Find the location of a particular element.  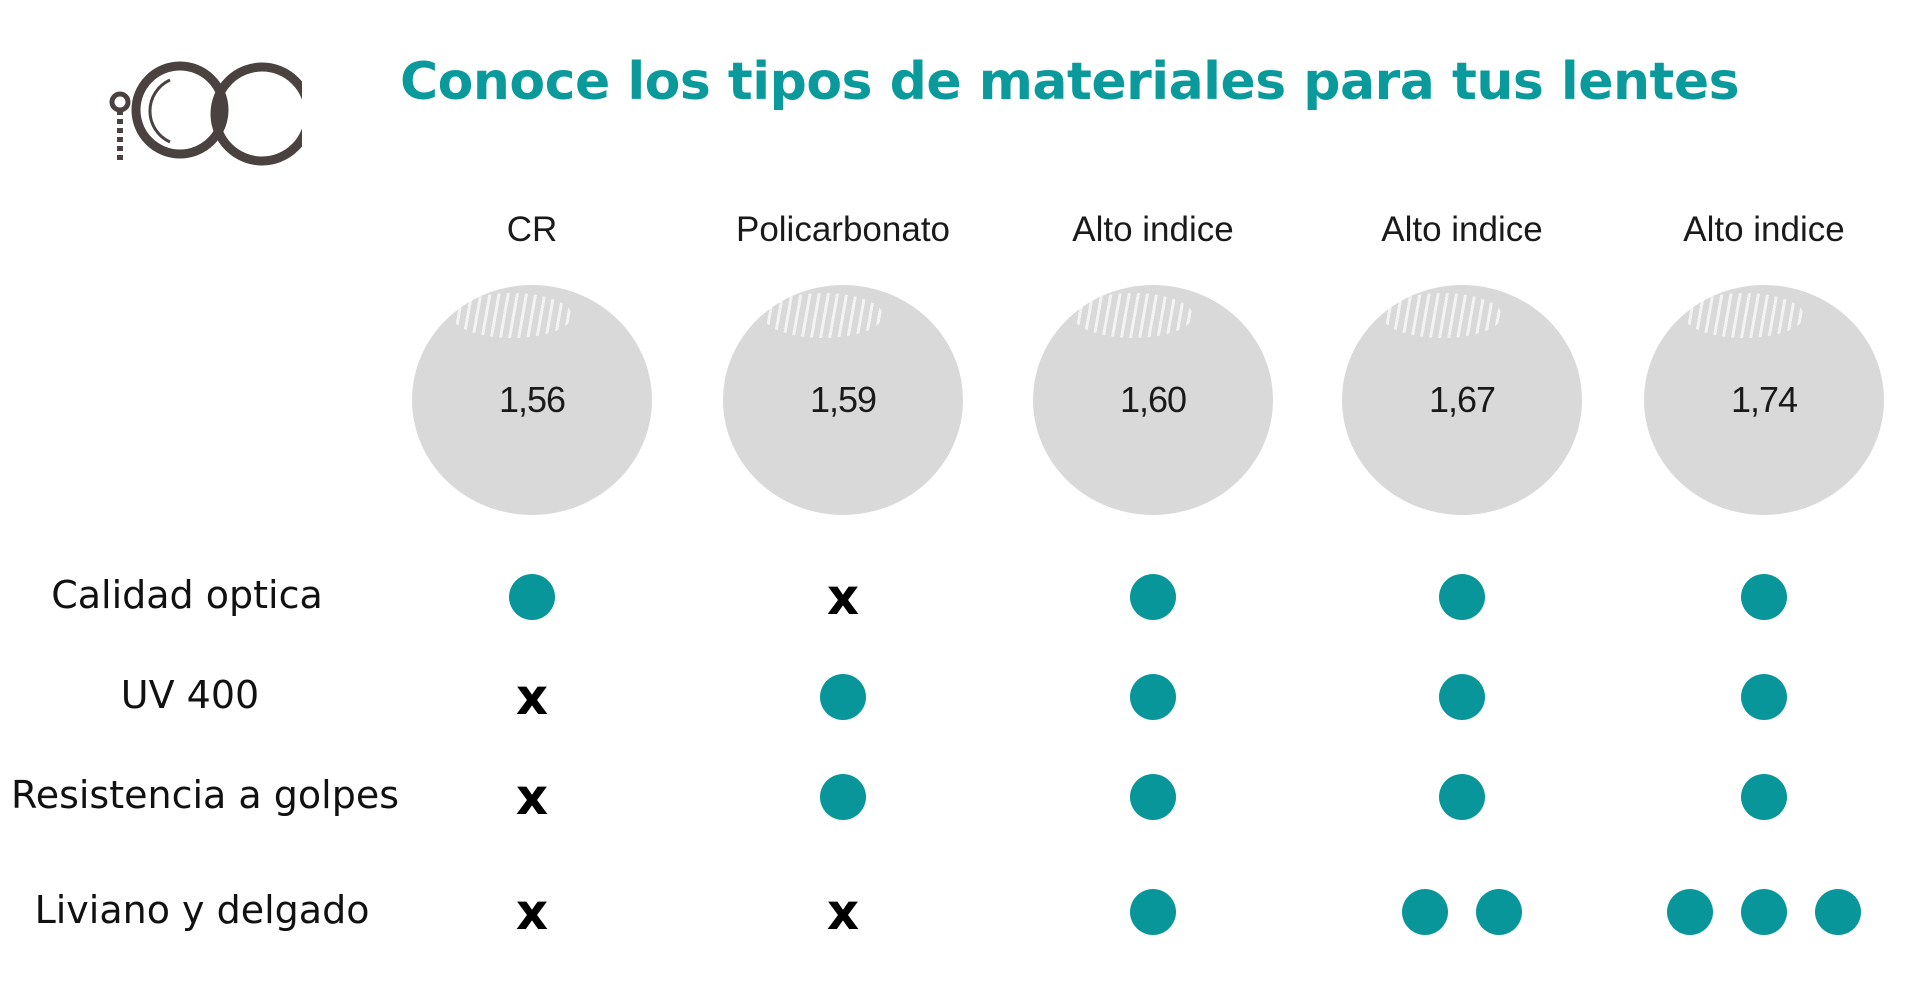

lens-index-disc: 1,56 is located at coordinates (532, 400).